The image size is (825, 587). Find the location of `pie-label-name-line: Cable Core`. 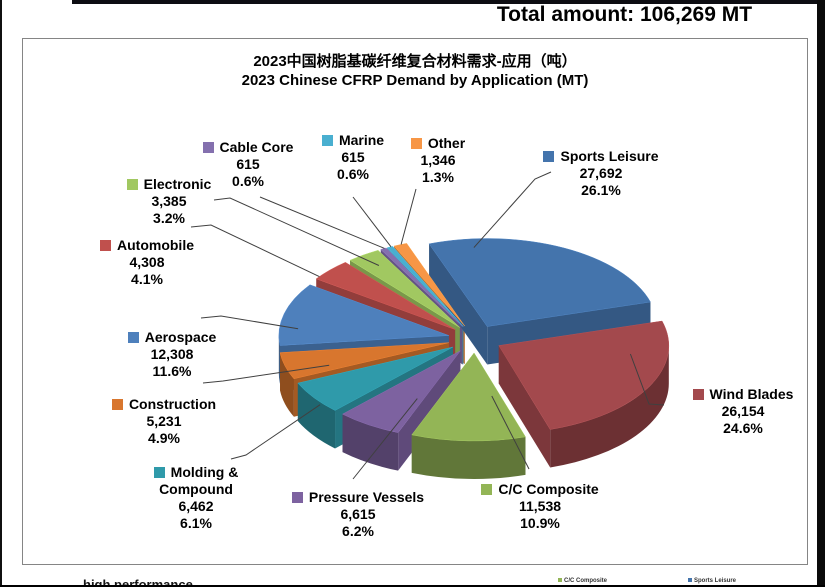

pie-label-name-line: Cable Core is located at coordinates (248, 147).